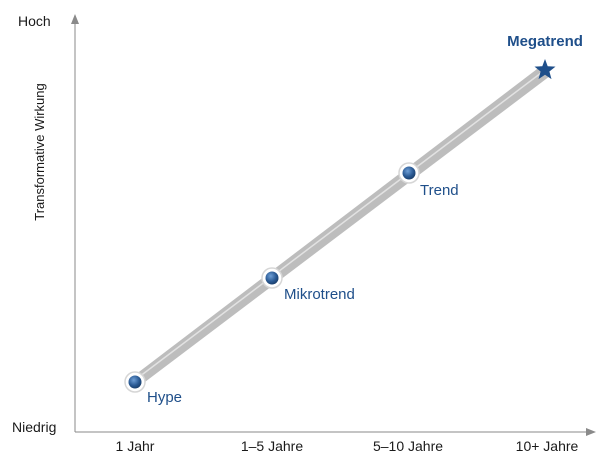 The width and height of the screenshot is (598, 455). I want to click on x-tick-label: 5–10 Jahre, so click(408, 446).